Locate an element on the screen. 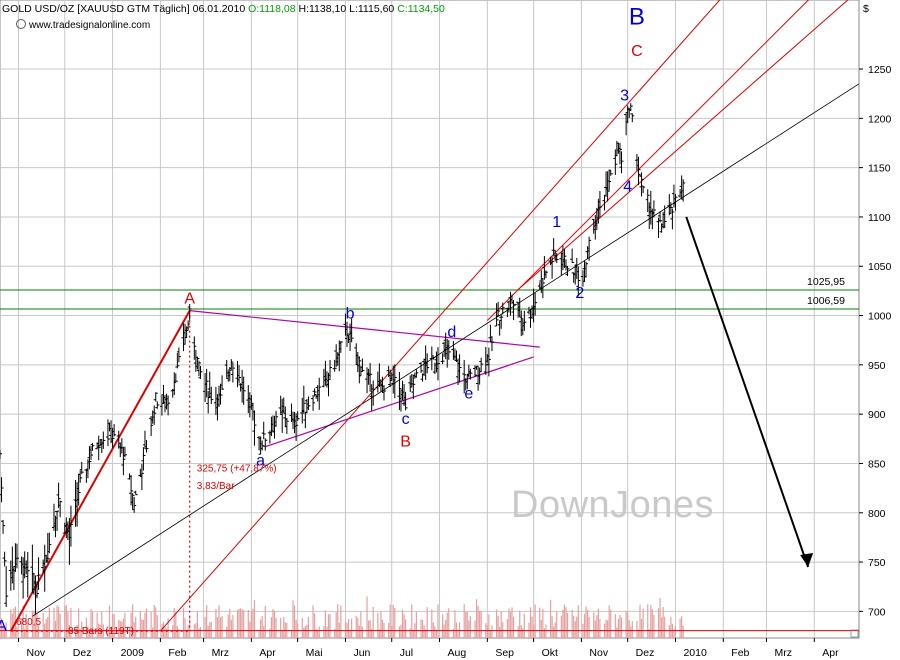 The width and height of the screenshot is (900, 660). wave-label-b: b is located at coordinates (350, 314).